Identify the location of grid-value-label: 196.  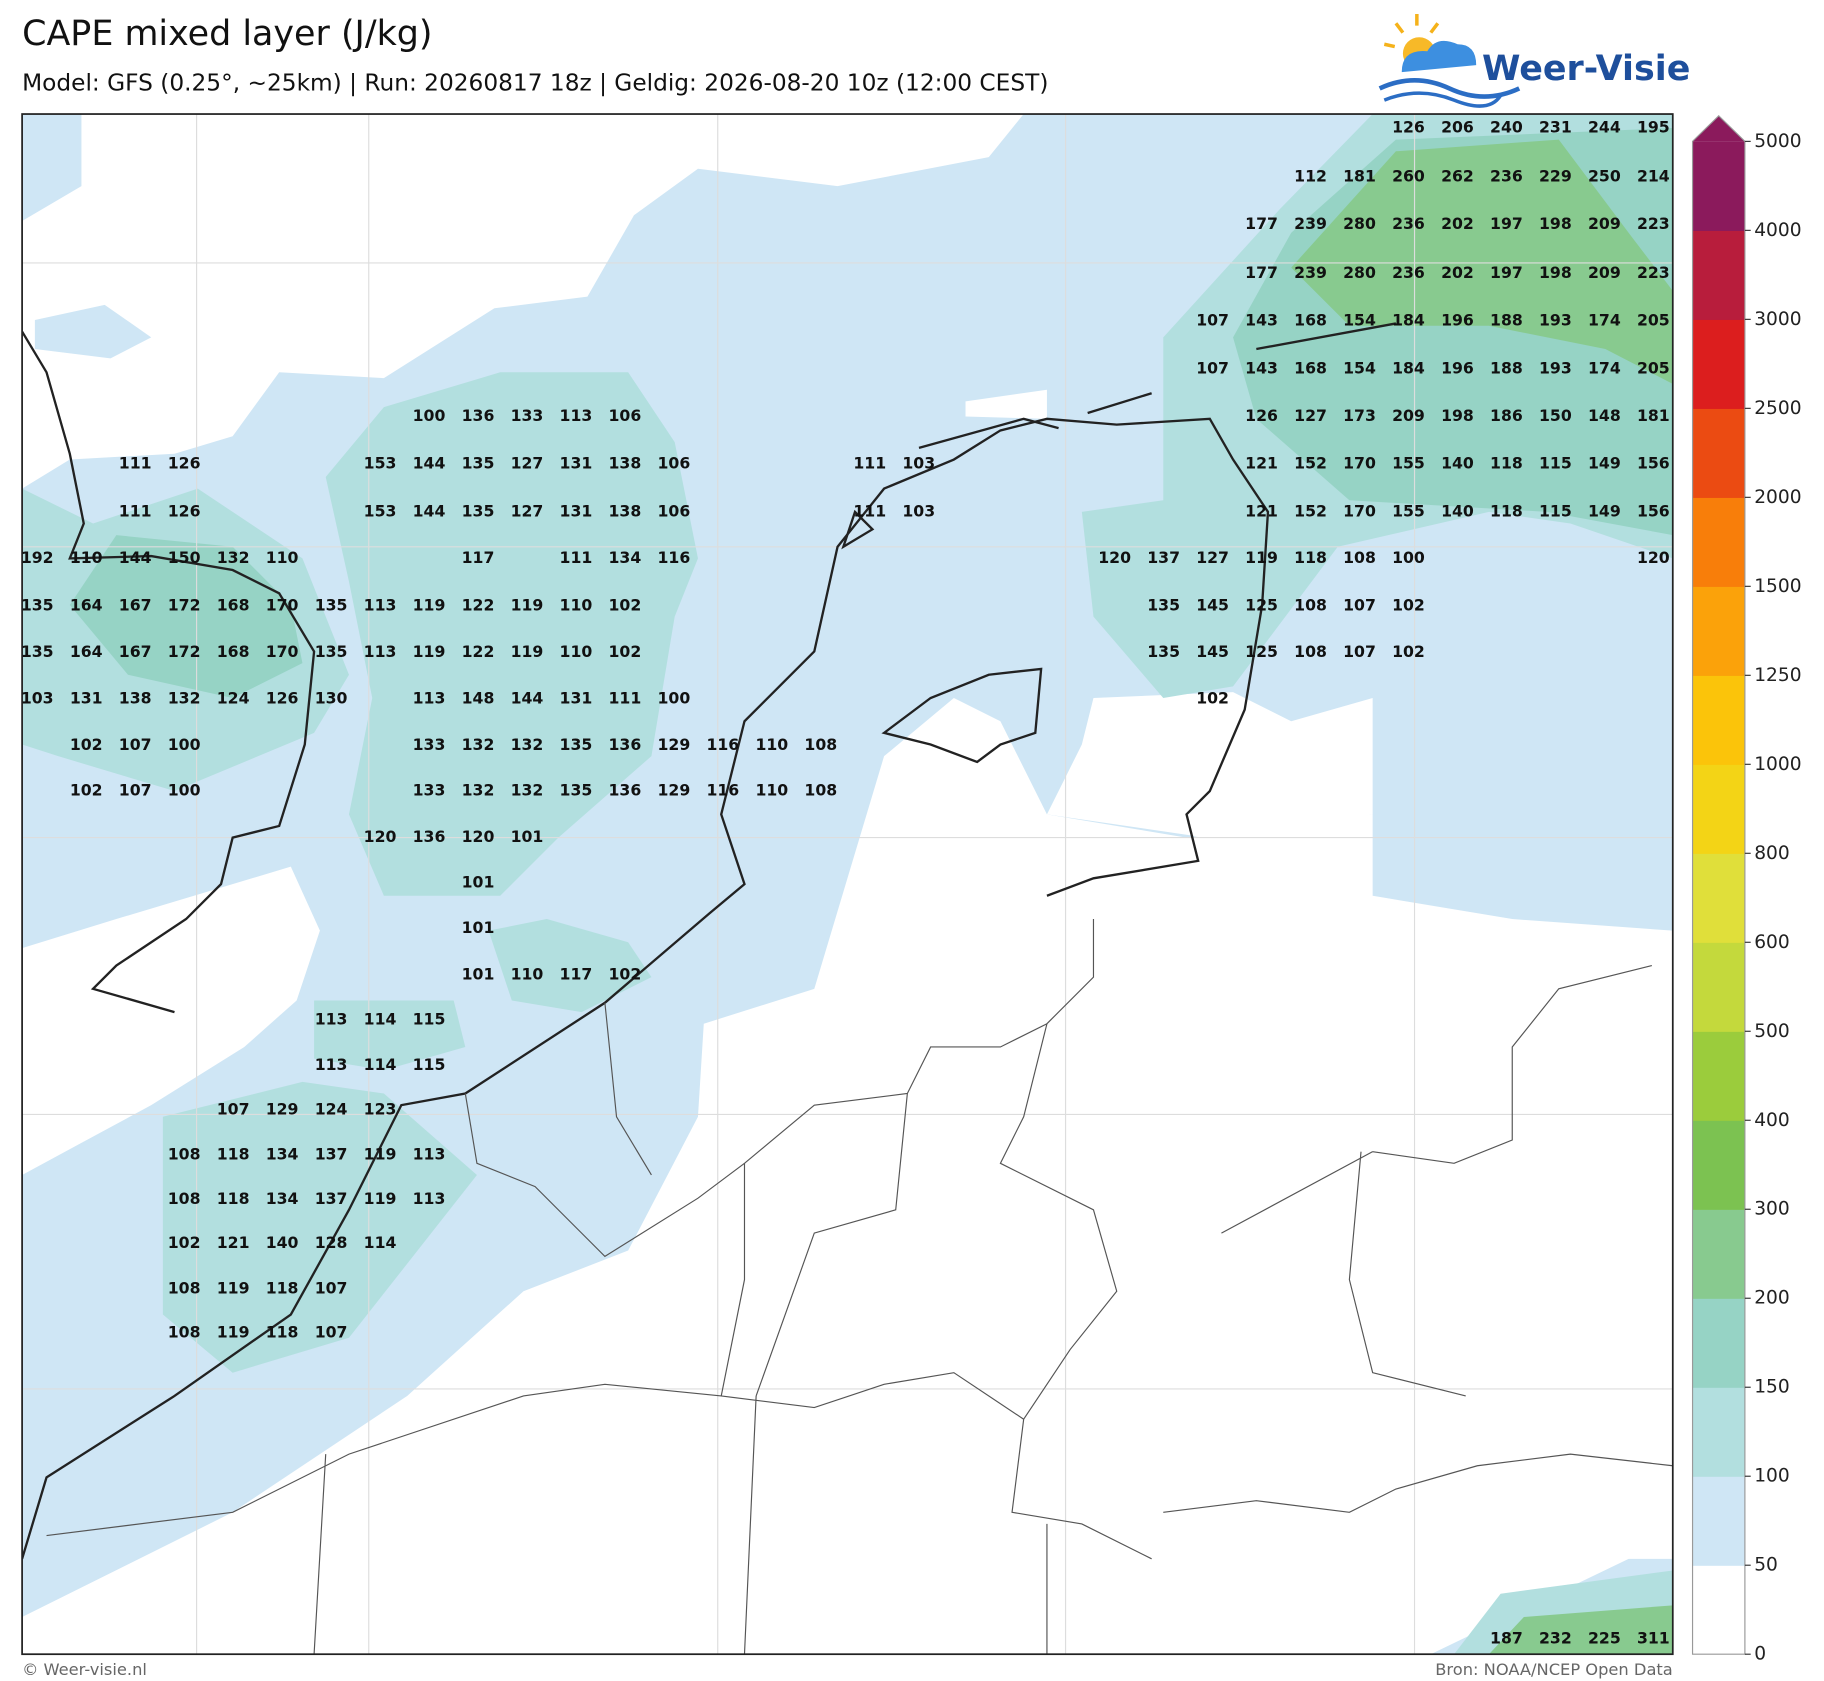
(1457, 320).